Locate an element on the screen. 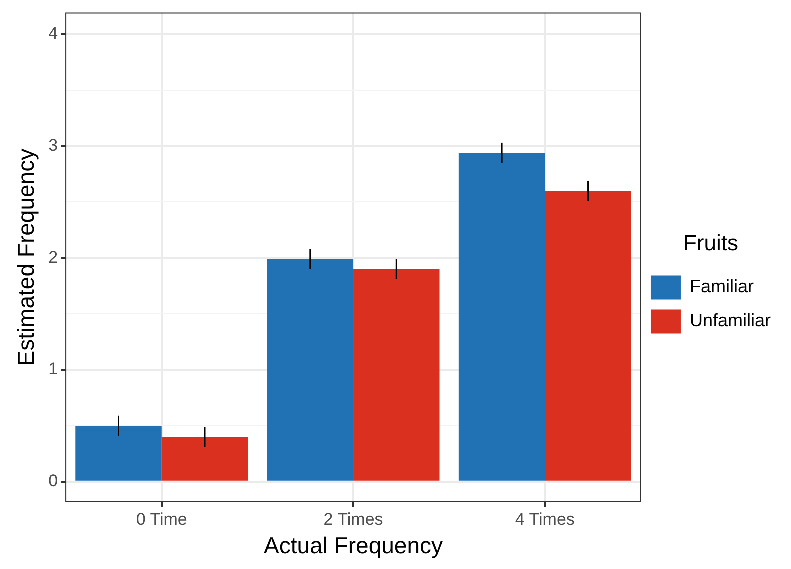 This screenshot has height=569, width=791. y-axis-title: Estimated Frequency is located at coordinates (26, 257).